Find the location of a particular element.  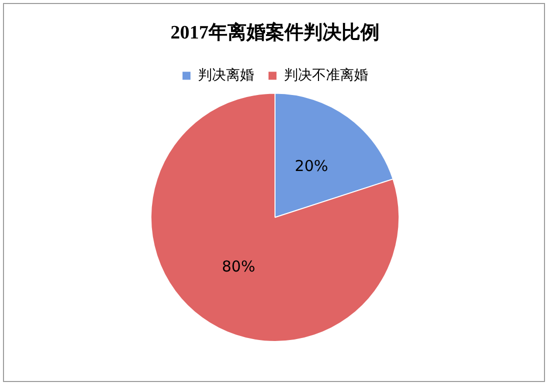

legend-label: 判决离婚 is located at coordinates (226, 75).